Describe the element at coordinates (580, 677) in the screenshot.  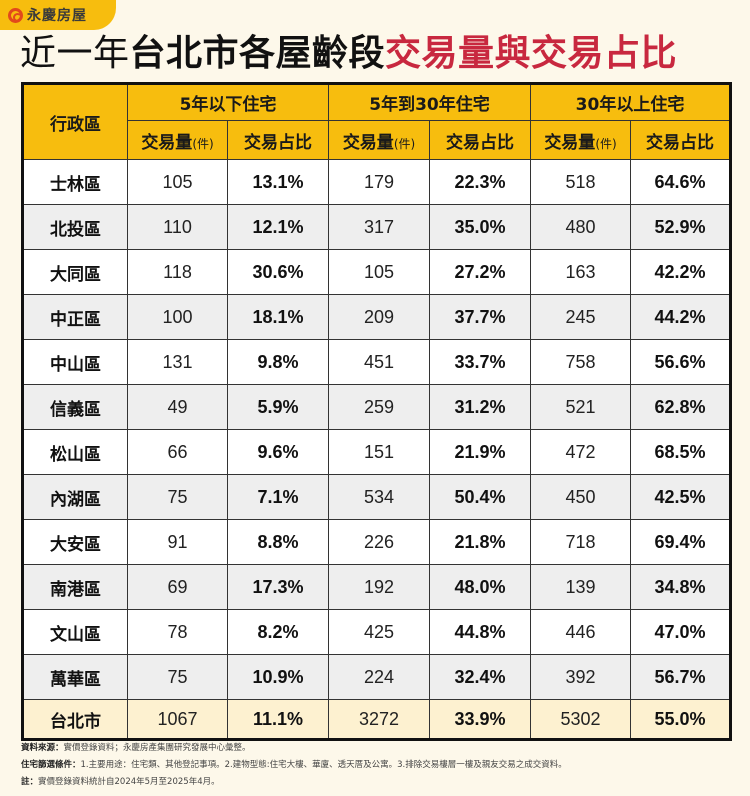
I see `volume-cell: 392` at that location.